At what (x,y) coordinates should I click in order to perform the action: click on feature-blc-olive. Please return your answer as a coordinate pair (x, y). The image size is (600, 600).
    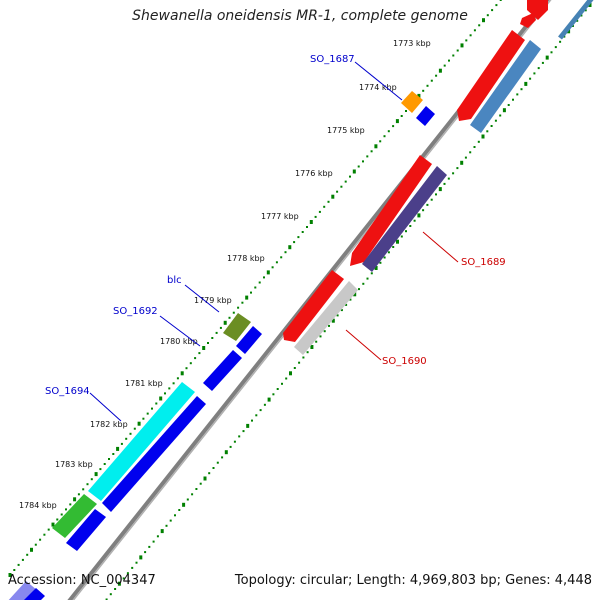
    Looking at the image, I should click on (237, 327).